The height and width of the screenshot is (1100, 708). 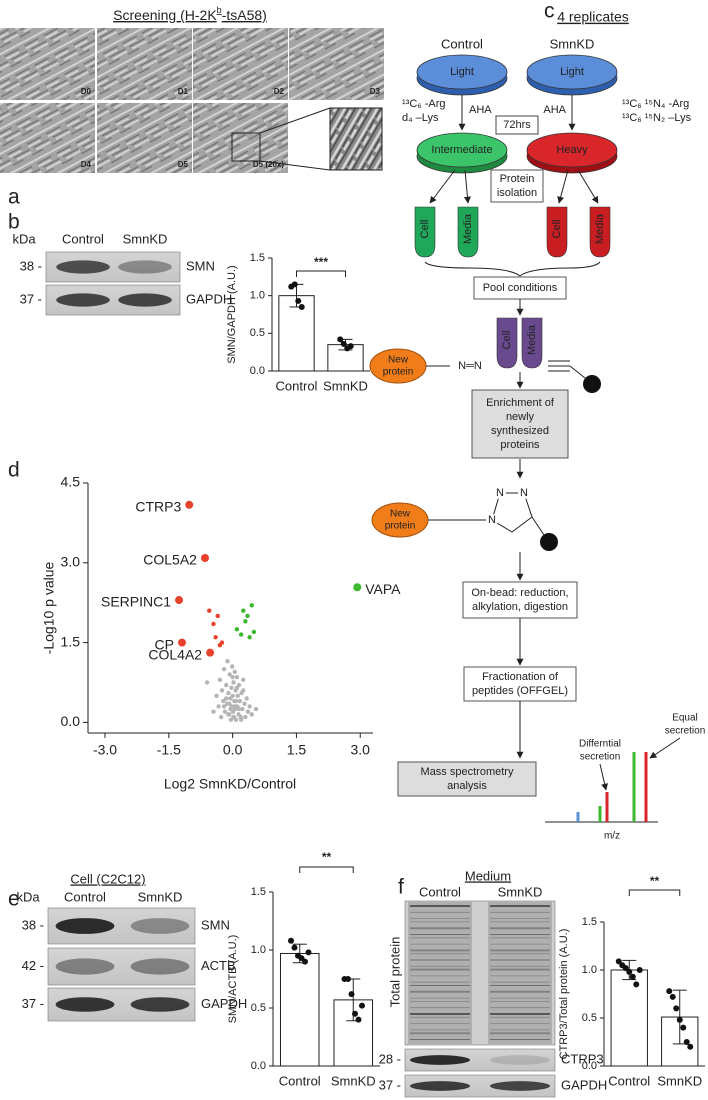 What do you see at coordinates (520, 417) in the screenshot?
I see `step-text: newly` at bounding box center [520, 417].